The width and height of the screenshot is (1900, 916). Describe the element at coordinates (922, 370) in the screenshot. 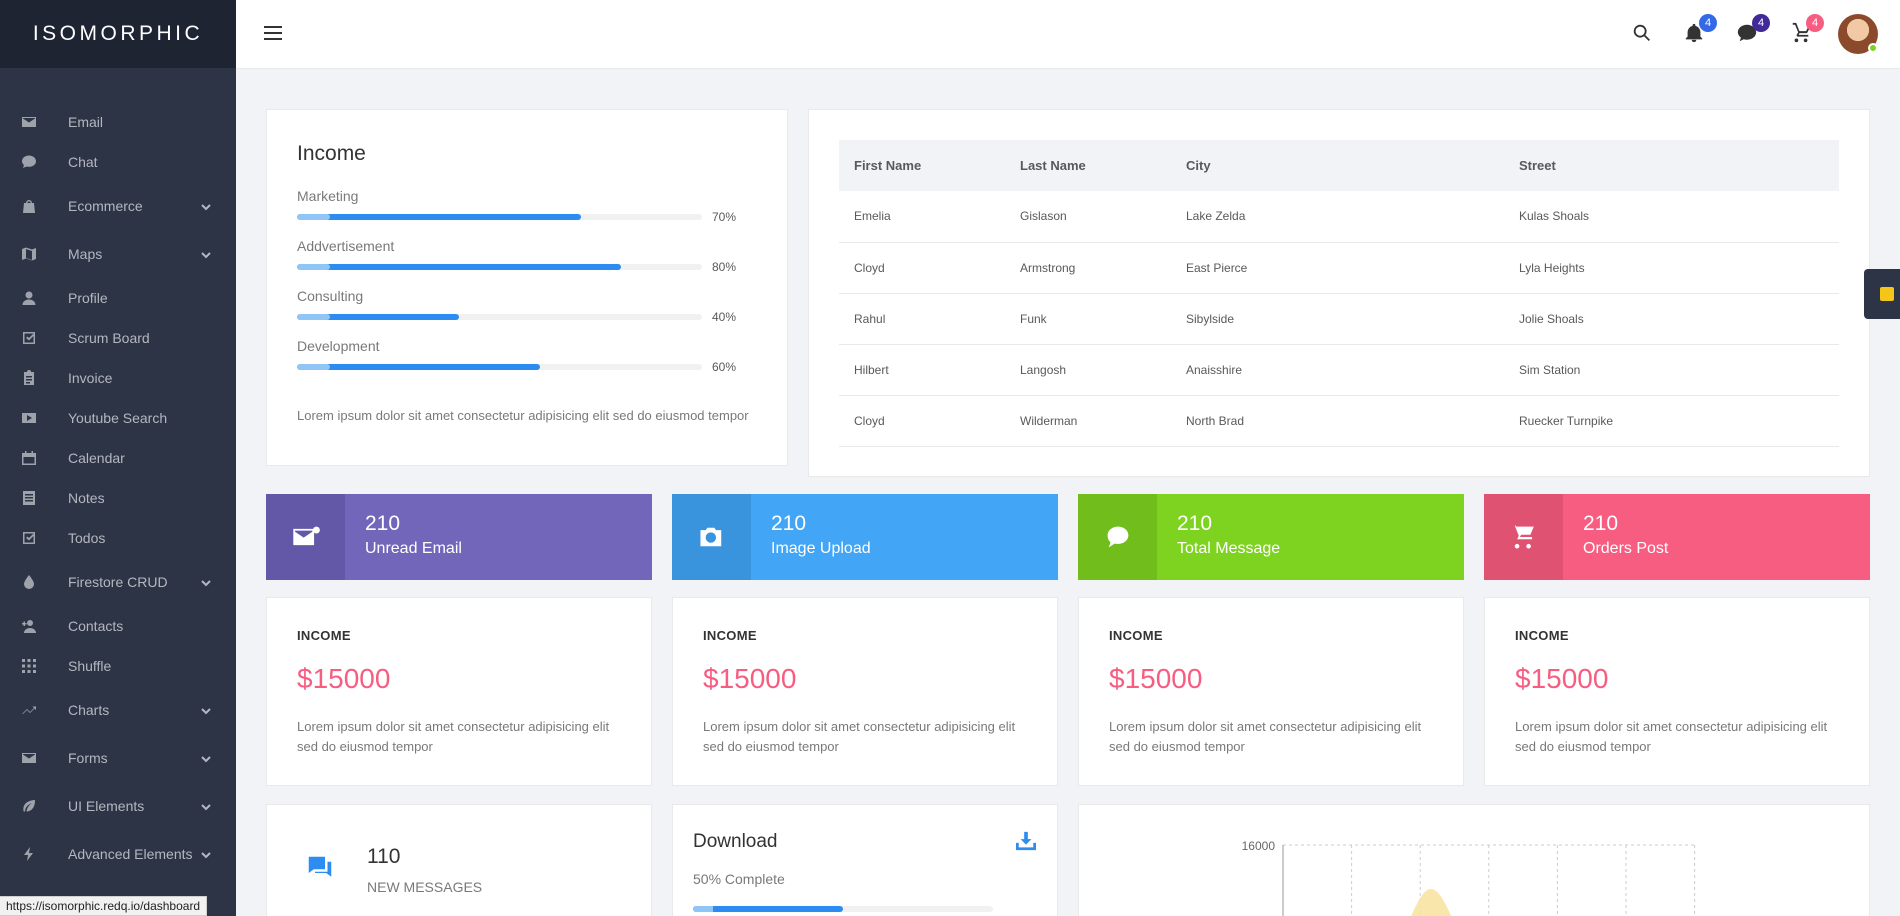

I see `table-cell: Hilbert` at that location.